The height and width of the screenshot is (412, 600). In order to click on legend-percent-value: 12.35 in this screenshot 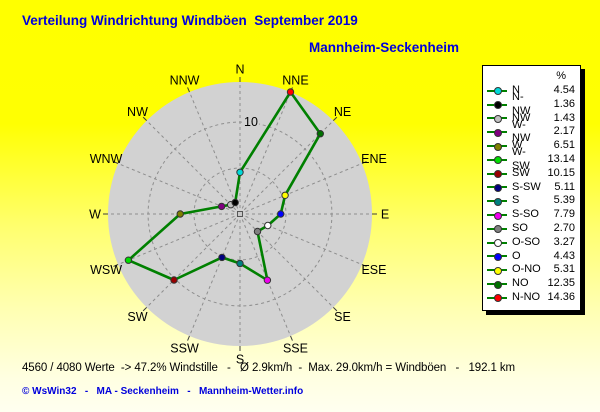, I will do `click(561, 283)`.